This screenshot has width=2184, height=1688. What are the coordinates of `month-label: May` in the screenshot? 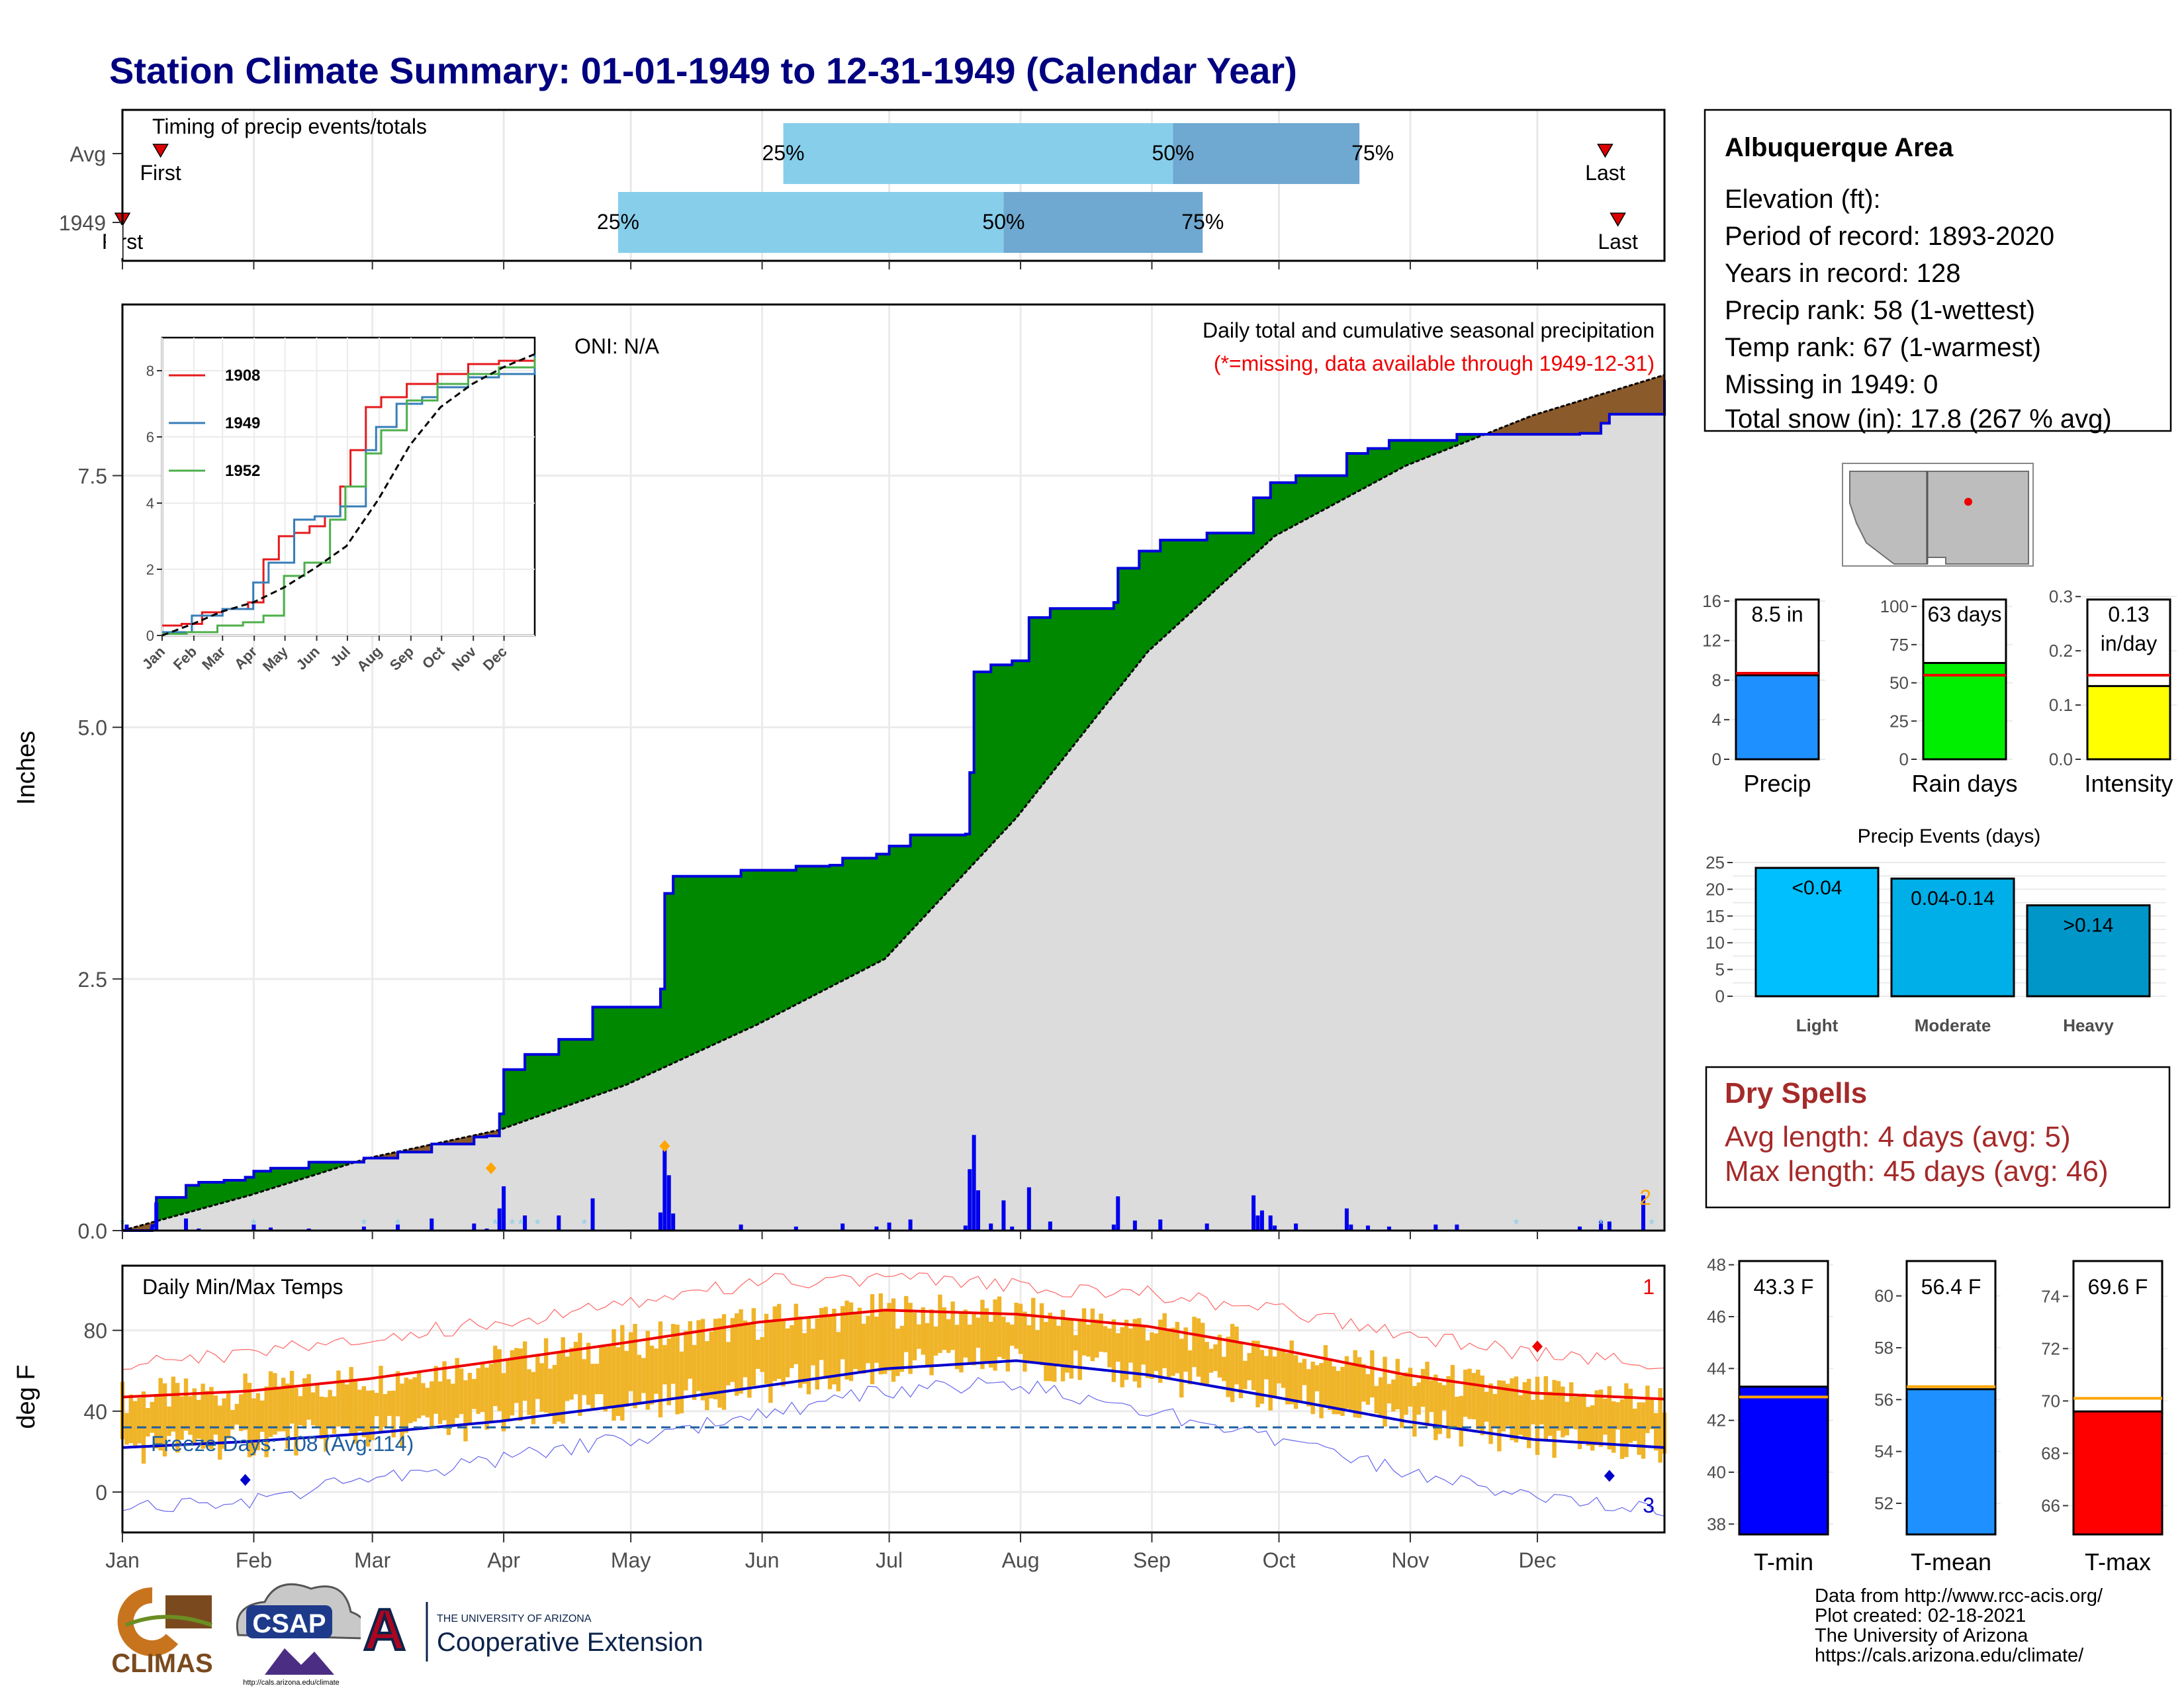 It's located at (631, 1560).